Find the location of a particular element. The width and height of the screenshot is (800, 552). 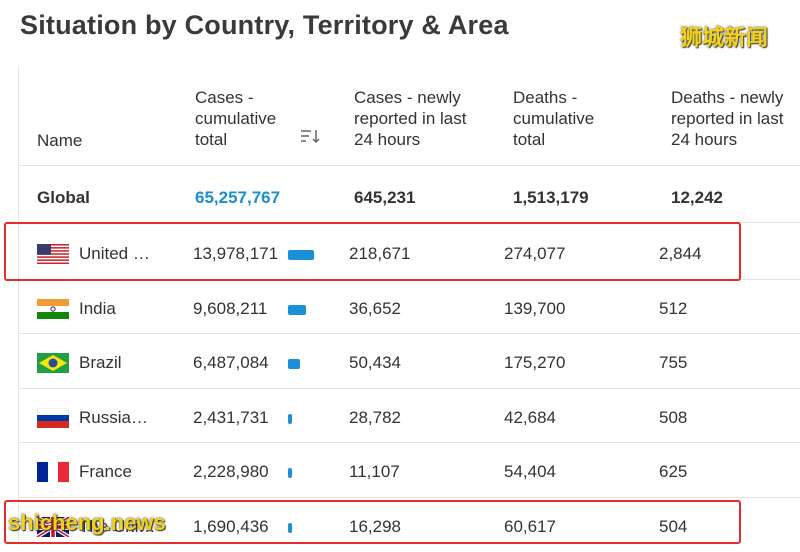

global-cases-total: 65,257,767 is located at coordinates (237, 198).